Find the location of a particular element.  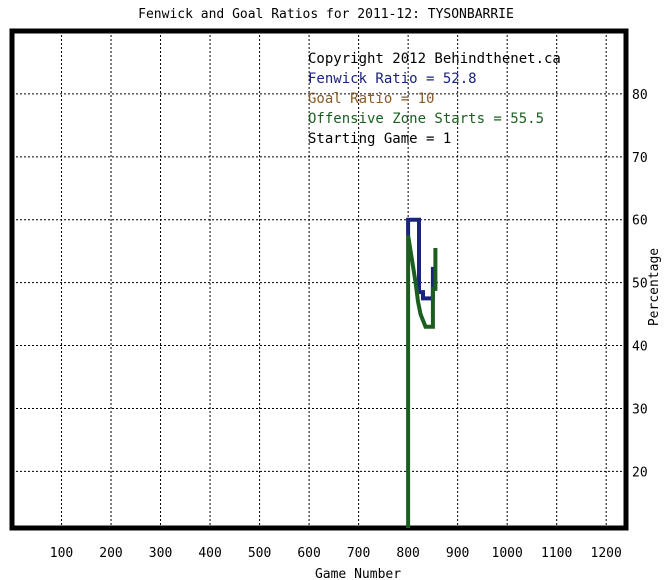

y-tick-label-40: 40 is located at coordinates (640, 347).